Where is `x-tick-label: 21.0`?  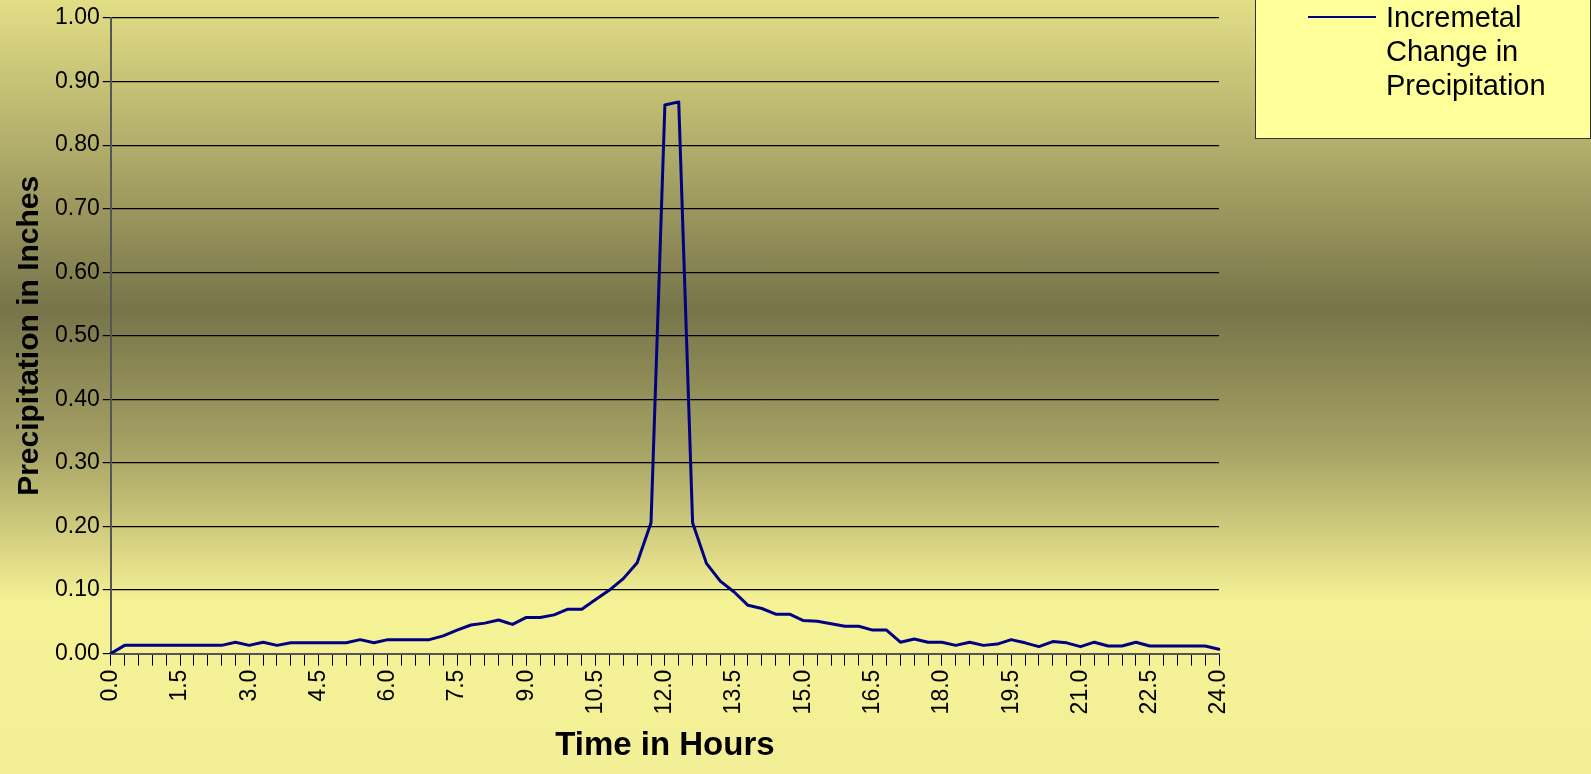
x-tick-label: 21.0 is located at coordinates (1078, 692).